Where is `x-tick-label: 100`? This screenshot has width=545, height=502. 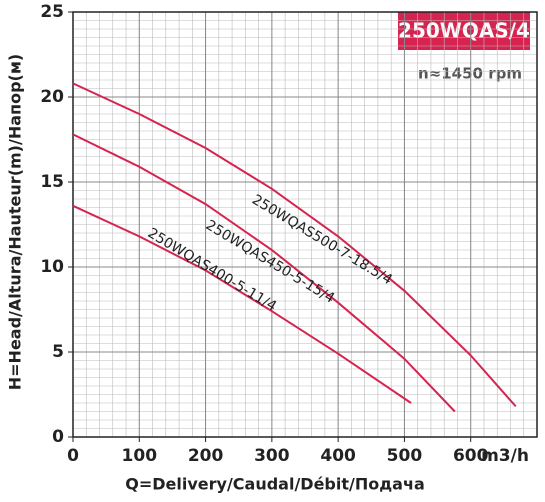
x-tick-label: 100 is located at coordinates (140, 456).